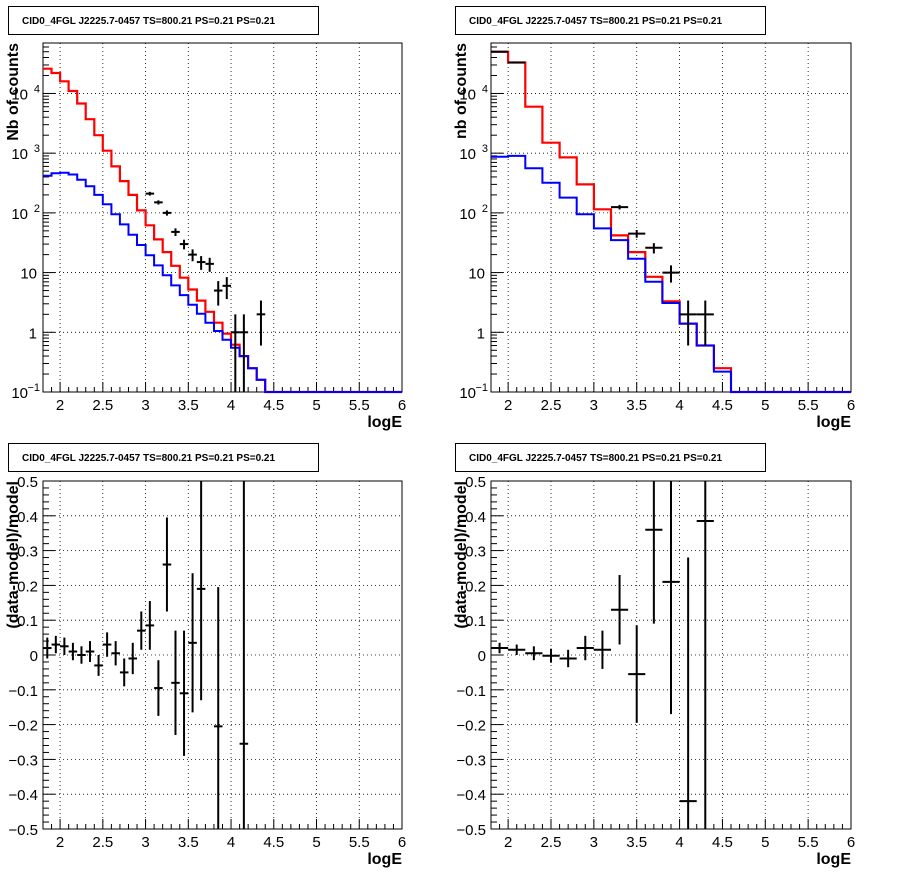 The height and width of the screenshot is (875, 898). I want to click on y-tick-label: 0.5, so click(475, 482).